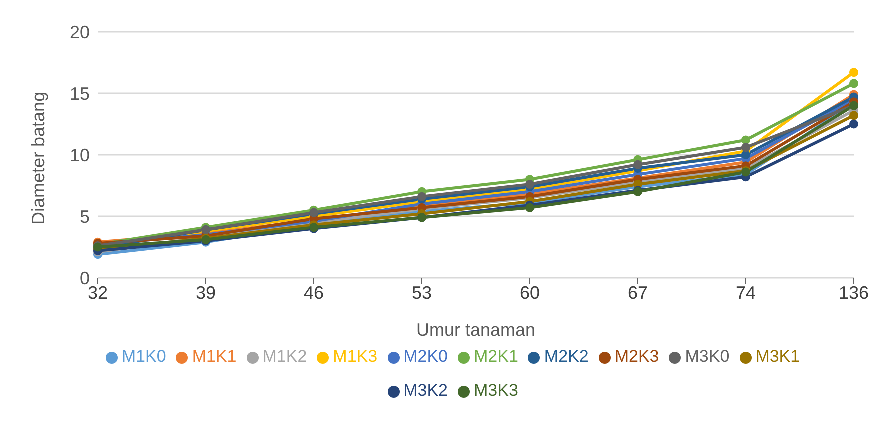 The height and width of the screenshot is (426, 870). I want to click on y-axis-title: Diameter batang, so click(38, 158).